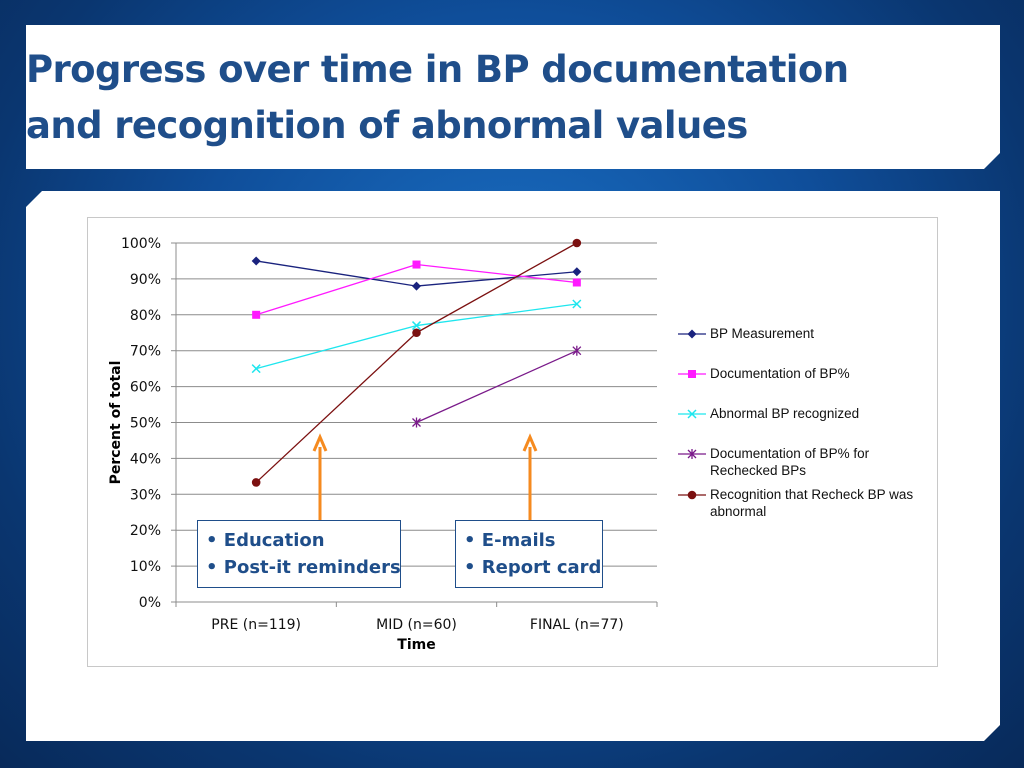 This screenshot has width=1024, height=768. I want to click on y-tick-label: 30%, so click(145, 495).